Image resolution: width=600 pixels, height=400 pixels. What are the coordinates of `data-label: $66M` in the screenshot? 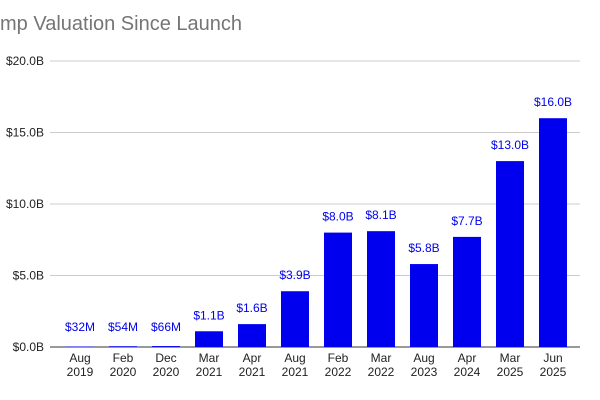 It's located at (166, 327).